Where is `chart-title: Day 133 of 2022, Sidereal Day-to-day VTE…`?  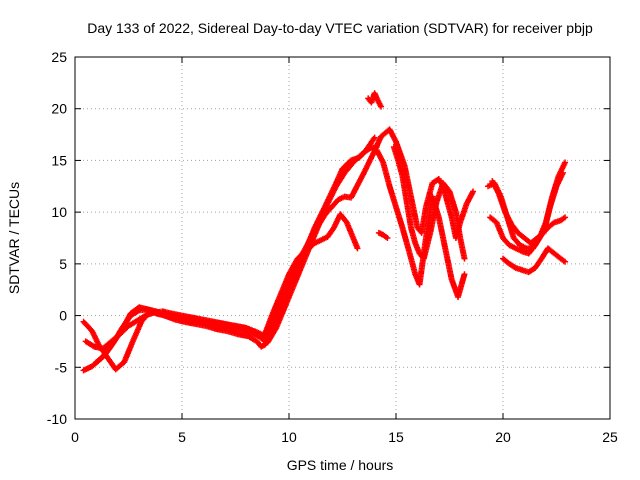 chart-title: Day 133 of 2022, Sidereal Day-to-day VTE… is located at coordinates (340, 28).